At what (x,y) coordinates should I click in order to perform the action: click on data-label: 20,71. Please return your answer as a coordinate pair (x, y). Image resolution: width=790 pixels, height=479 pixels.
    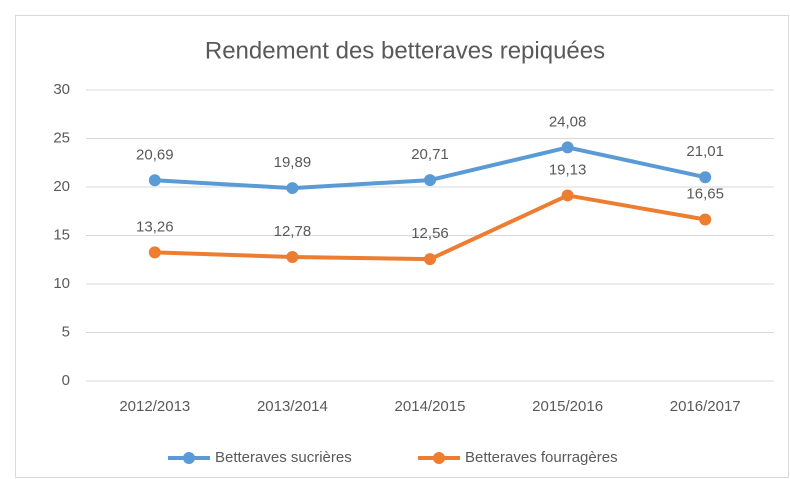
    Looking at the image, I should click on (430, 154).